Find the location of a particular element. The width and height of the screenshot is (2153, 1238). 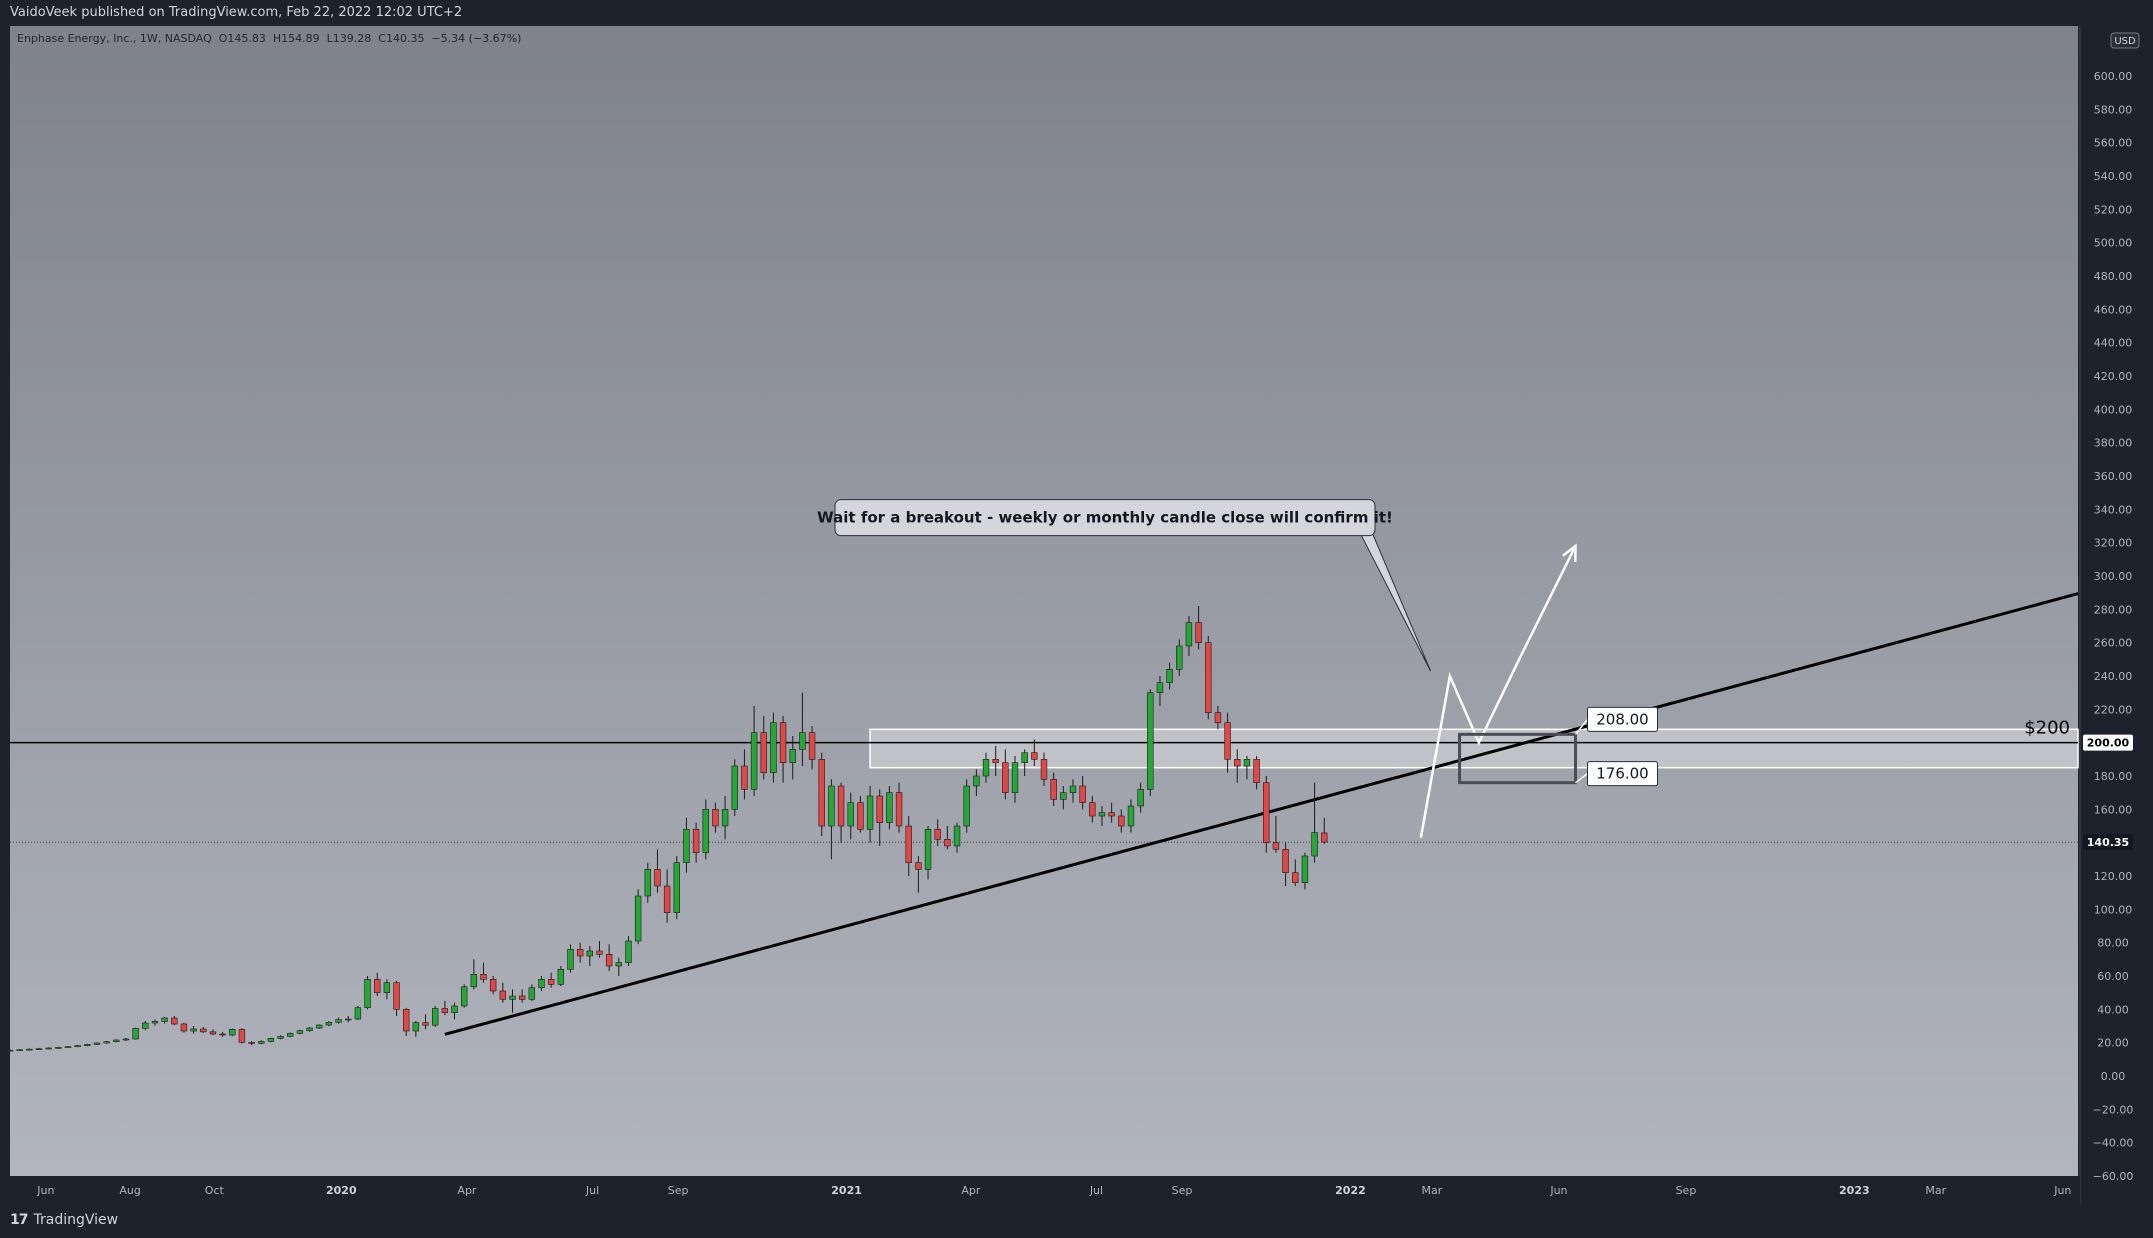

y-tick-label: 240.00 is located at coordinates (2113, 676).